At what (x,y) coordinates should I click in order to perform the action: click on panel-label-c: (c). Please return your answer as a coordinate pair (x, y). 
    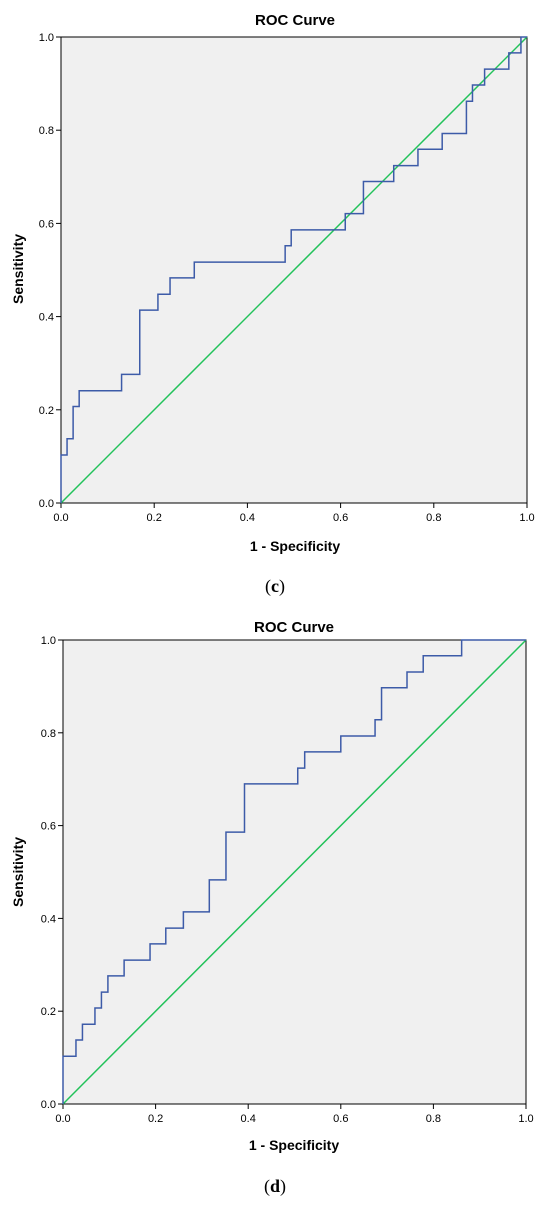
    Looking at the image, I should click on (275, 586).